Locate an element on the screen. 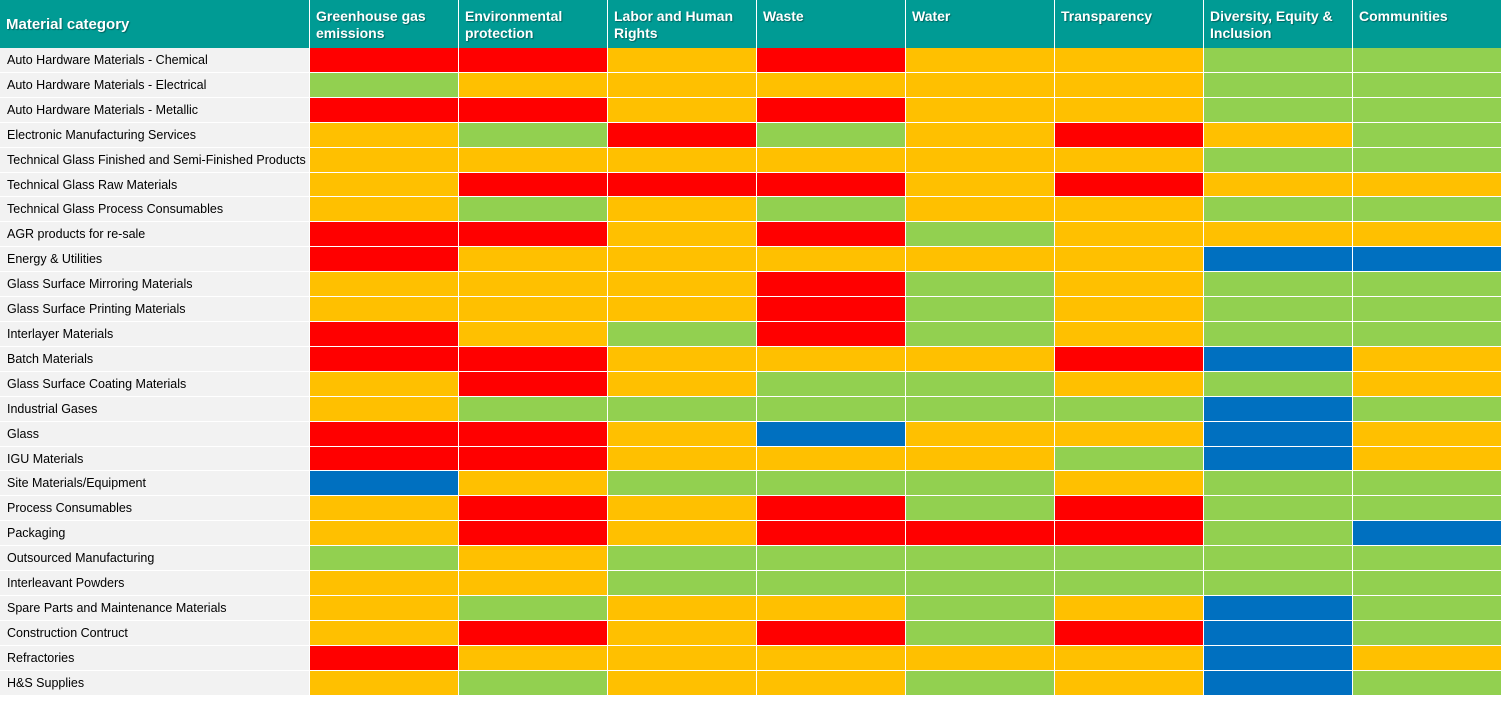 The image size is (1503, 702). row-label: Interlayer Materials is located at coordinates (155, 334).